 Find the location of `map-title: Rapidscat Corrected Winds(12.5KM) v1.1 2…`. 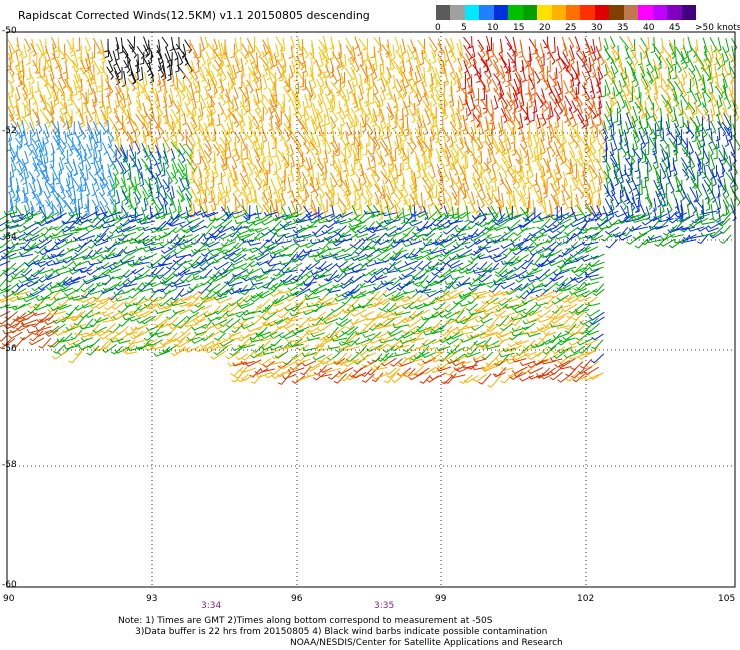

map-title: Rapidscat Corrected Winds(12.5KM) v1.1 2… is located at coordinates (194, 15).